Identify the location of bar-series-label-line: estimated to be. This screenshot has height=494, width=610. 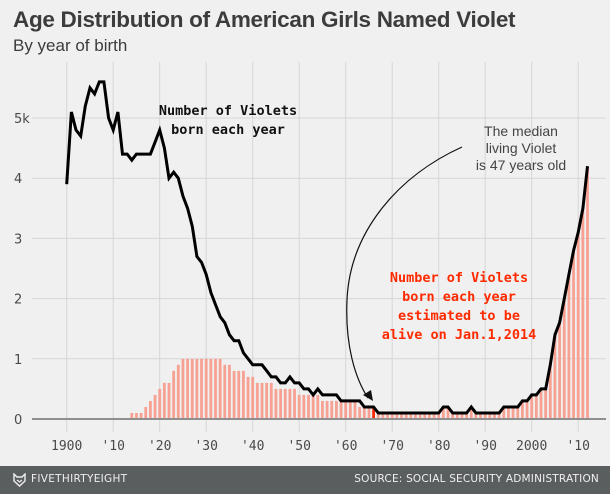
(459, 316).